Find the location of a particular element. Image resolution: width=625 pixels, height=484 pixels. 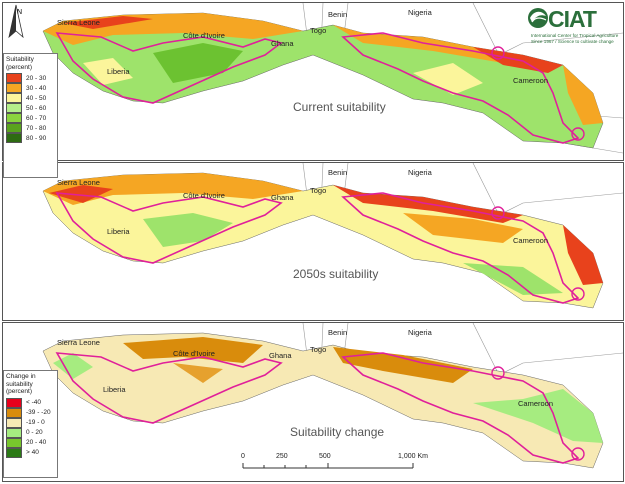

legend-item: 70 - 80 is located at coordinates (30, 128).